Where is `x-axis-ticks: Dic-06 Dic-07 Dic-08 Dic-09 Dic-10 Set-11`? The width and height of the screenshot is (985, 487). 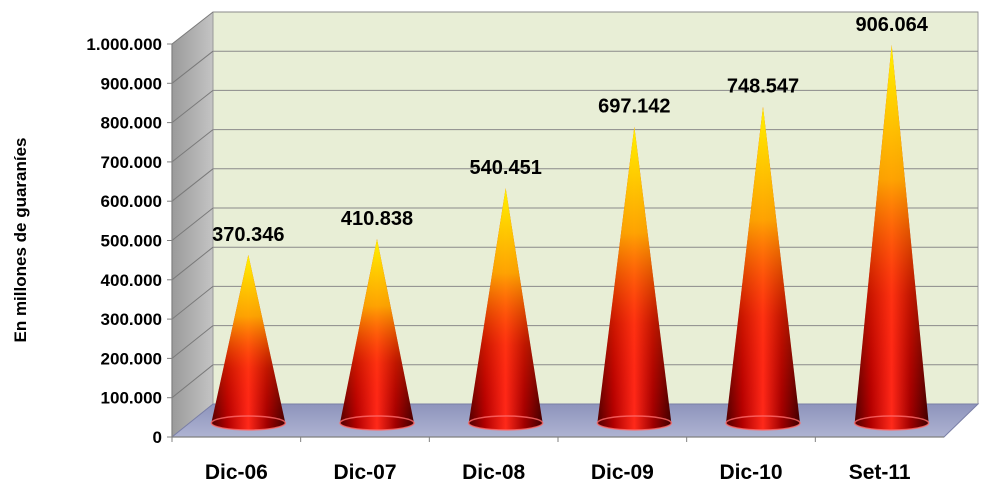
x-axis-ticks: Dic-06 Dic-07 Dic-08 Dic-09 Dic-10 Set-11 is located at coordinates (541, 460).